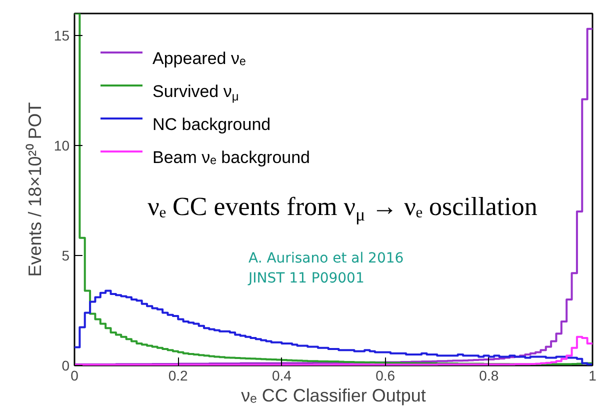 The width and height of the screenshot is (600, 411). What do you see at coordinates (211, 124) in the screenshot?
I see `legend-label: NC background` at bounding box center [211, 124].